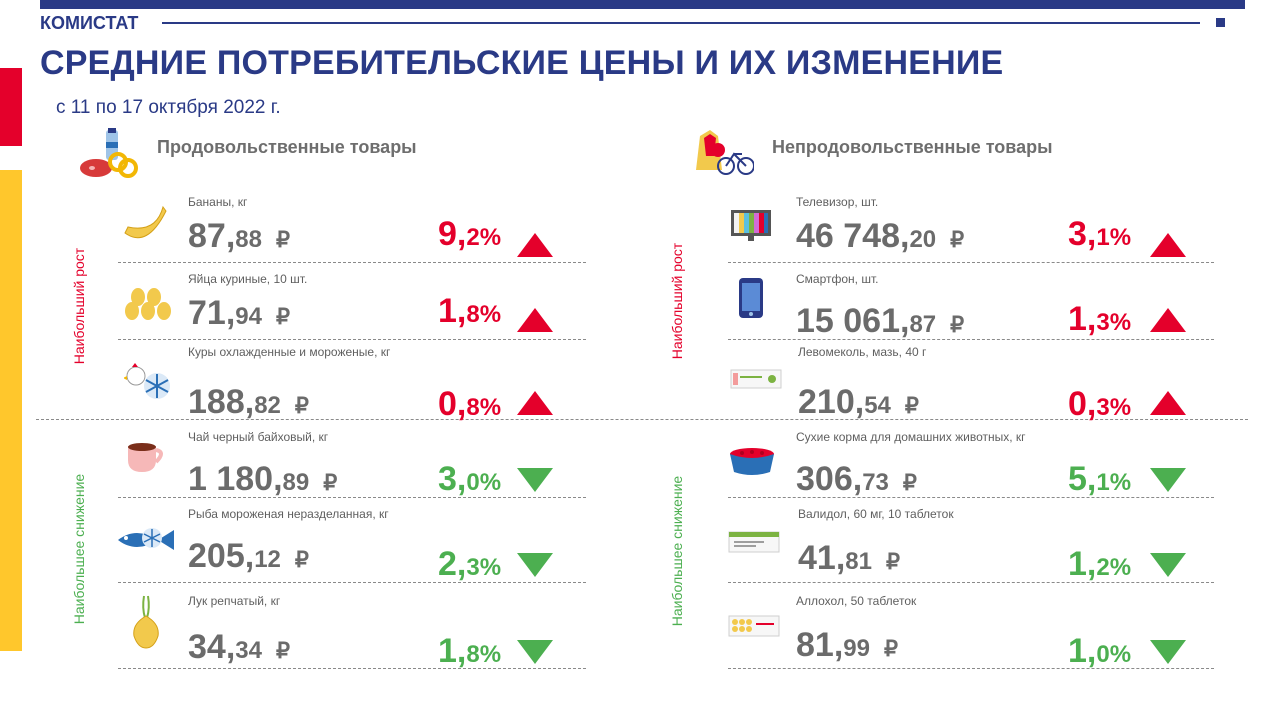  What do you see at coordinates (470, 564) in the screenshot?
I see `item-change: 2,3%` at bounding box center [470, 564].